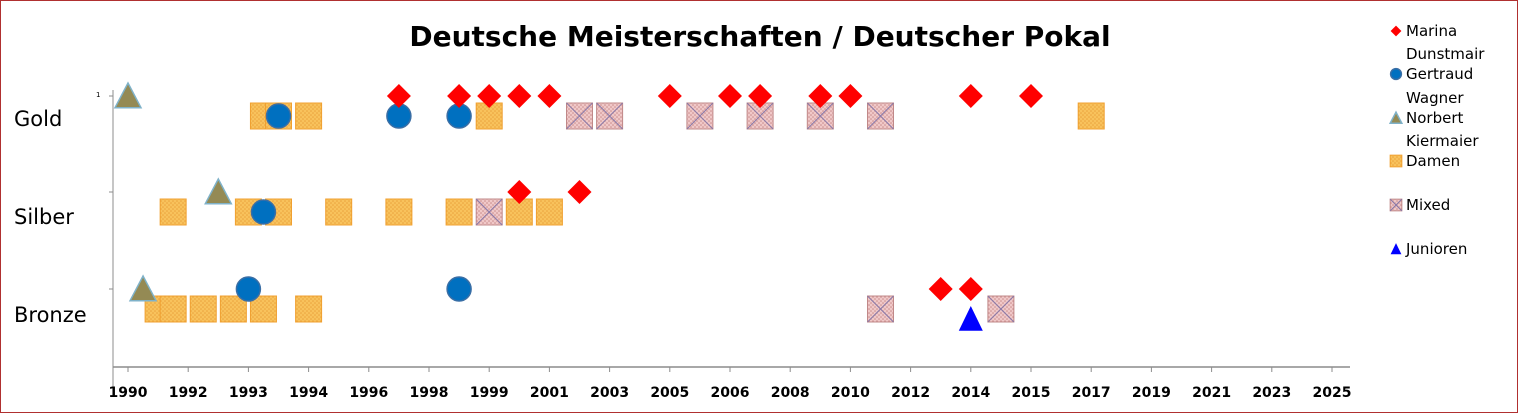 This screenshot has width=1518, height=413. I want to click on marker-triangle-blue, so click(970, 318).